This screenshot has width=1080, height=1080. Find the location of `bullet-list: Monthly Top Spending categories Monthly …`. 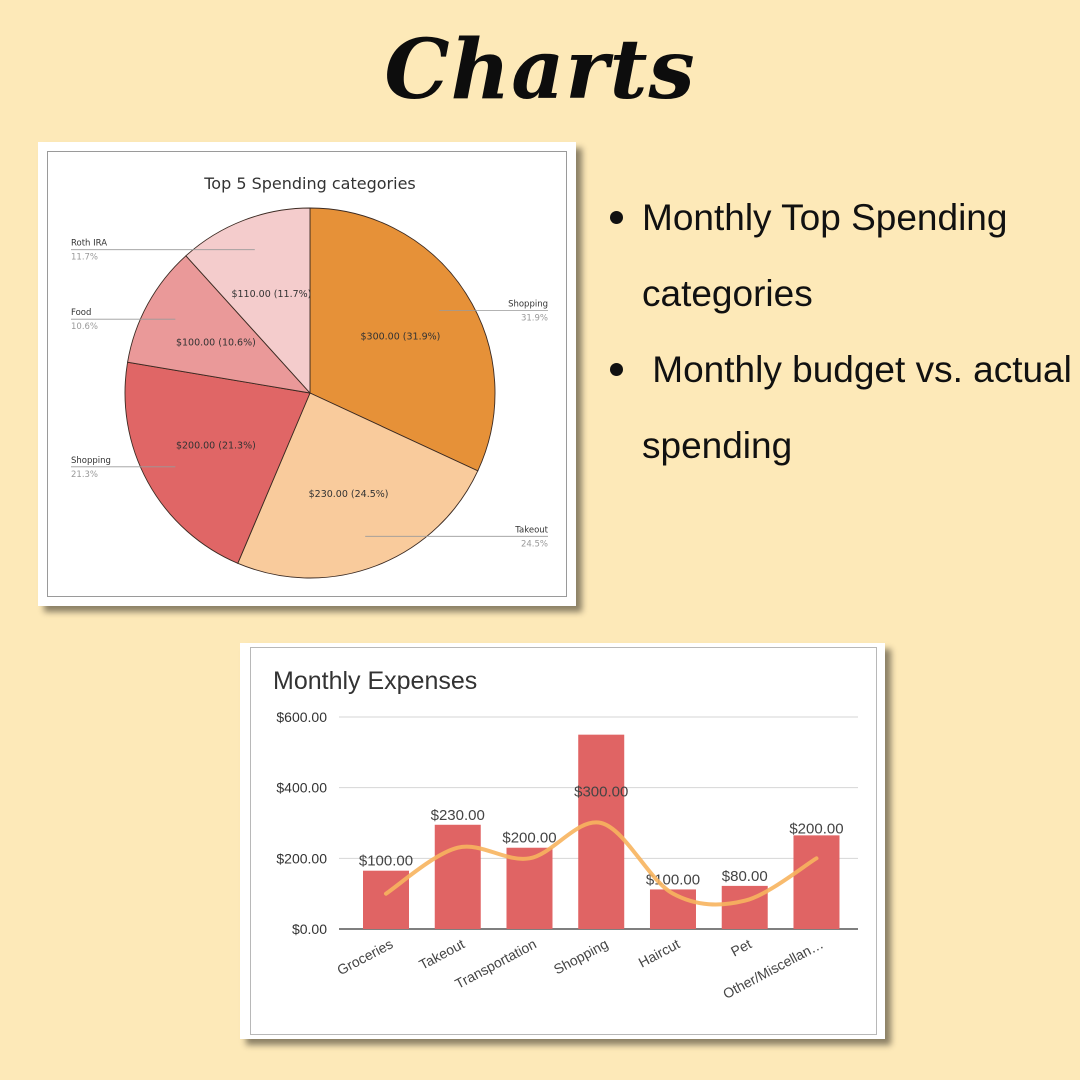

bullet-list: Monthly Top Spending categories Monthly … is located at coordinates (839, 332).